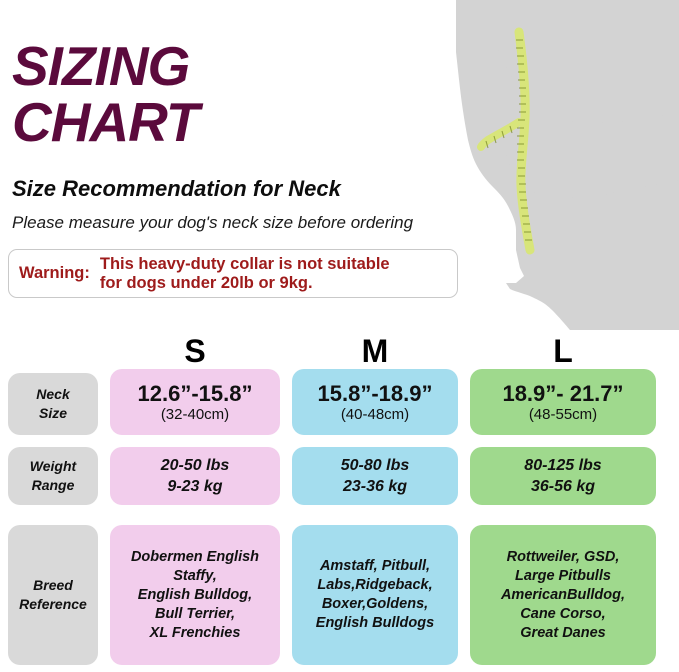  I want to click on row-label-line-1: Neck, so click(53, 394).